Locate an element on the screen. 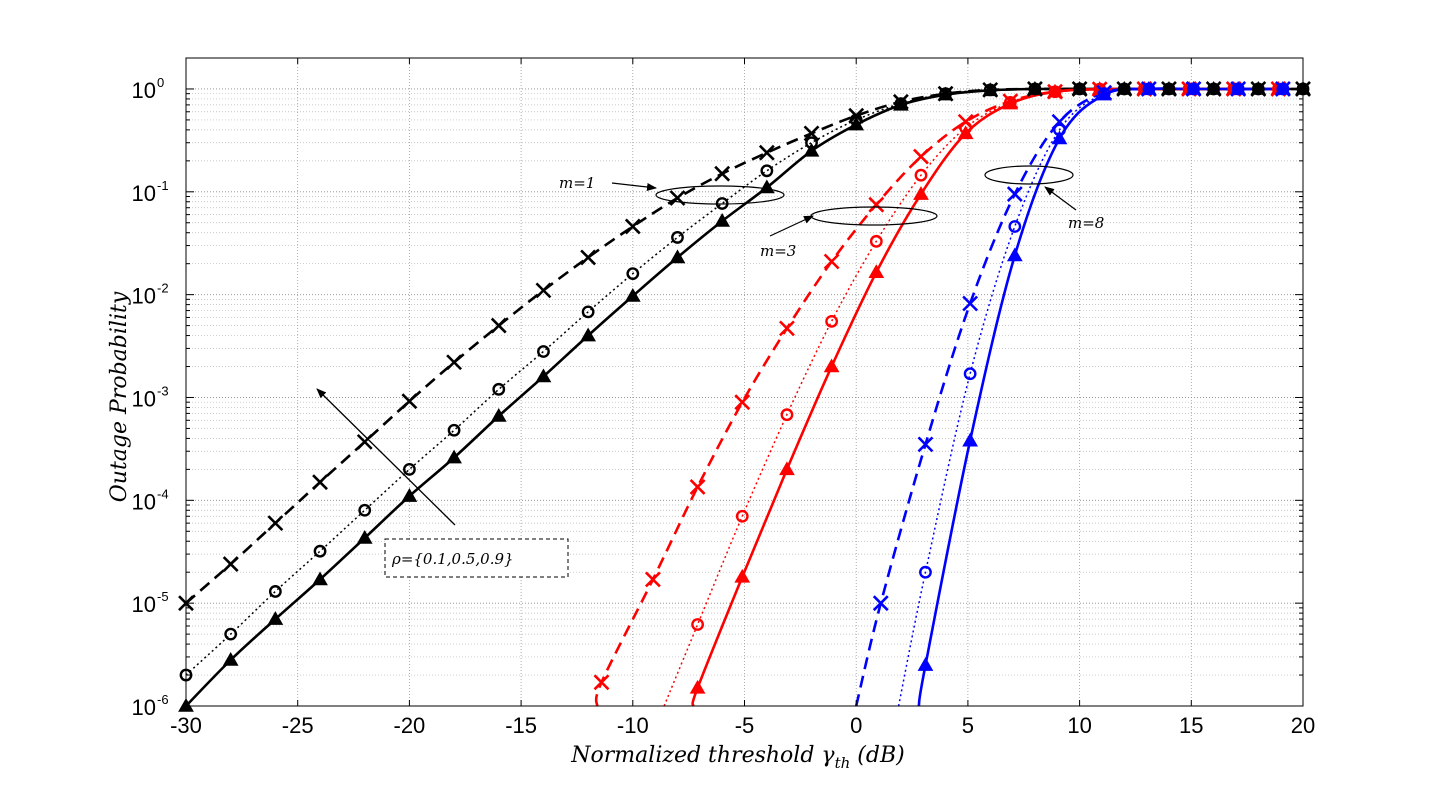 This screenshot has width=1441, height=792. y-tick-exponent: -1 is located at coordinates (163, 185).